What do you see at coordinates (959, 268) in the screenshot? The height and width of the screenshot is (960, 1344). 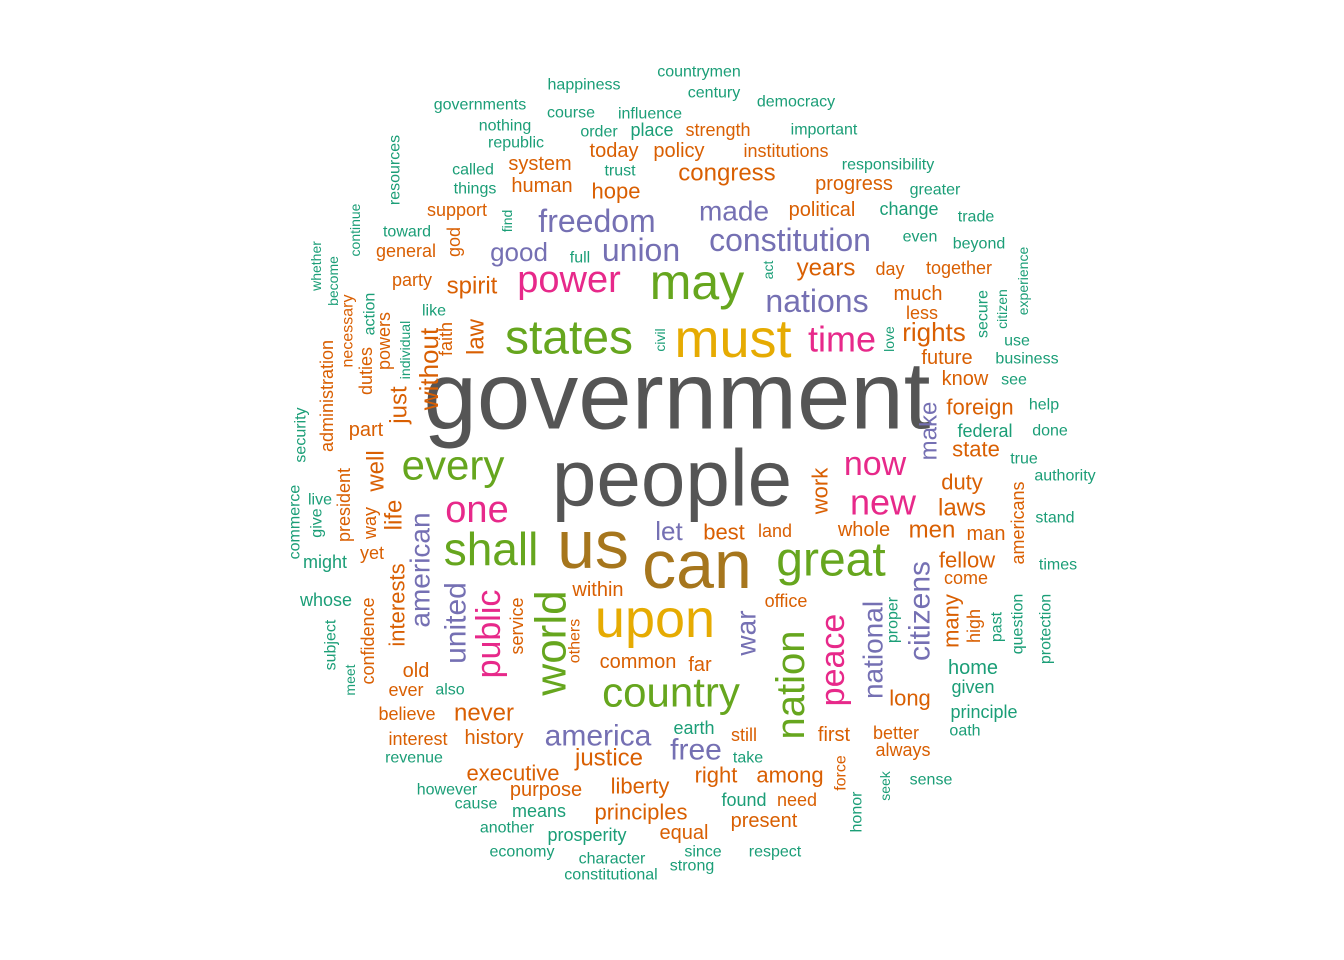 I see `word-together: together` at bounding box center [959, 268].